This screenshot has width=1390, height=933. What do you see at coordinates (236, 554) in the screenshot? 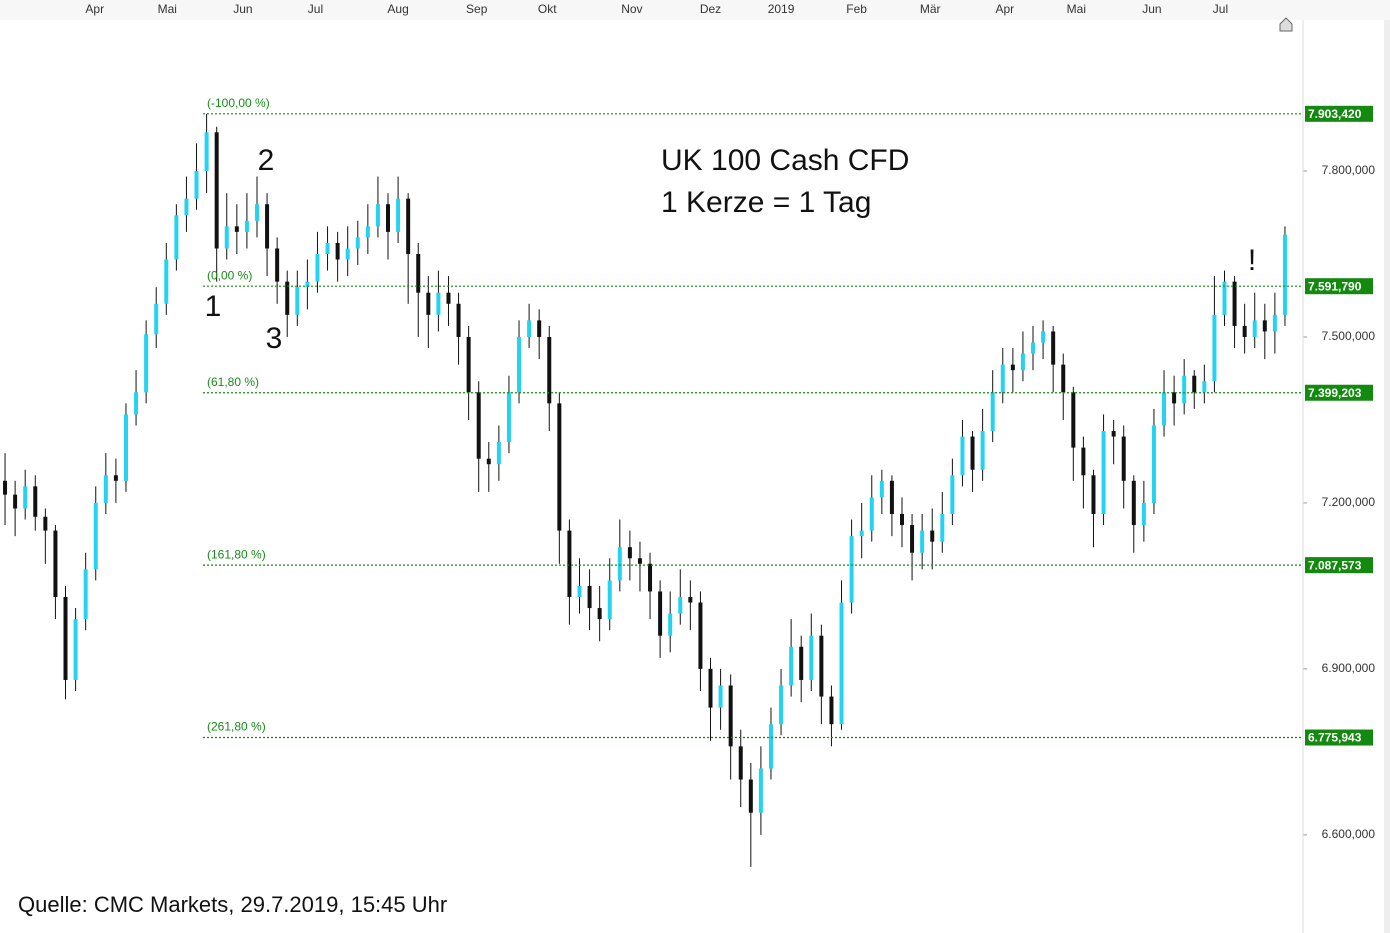
I see `level-name: (161,80 %)` at bounding box center [236, 554].